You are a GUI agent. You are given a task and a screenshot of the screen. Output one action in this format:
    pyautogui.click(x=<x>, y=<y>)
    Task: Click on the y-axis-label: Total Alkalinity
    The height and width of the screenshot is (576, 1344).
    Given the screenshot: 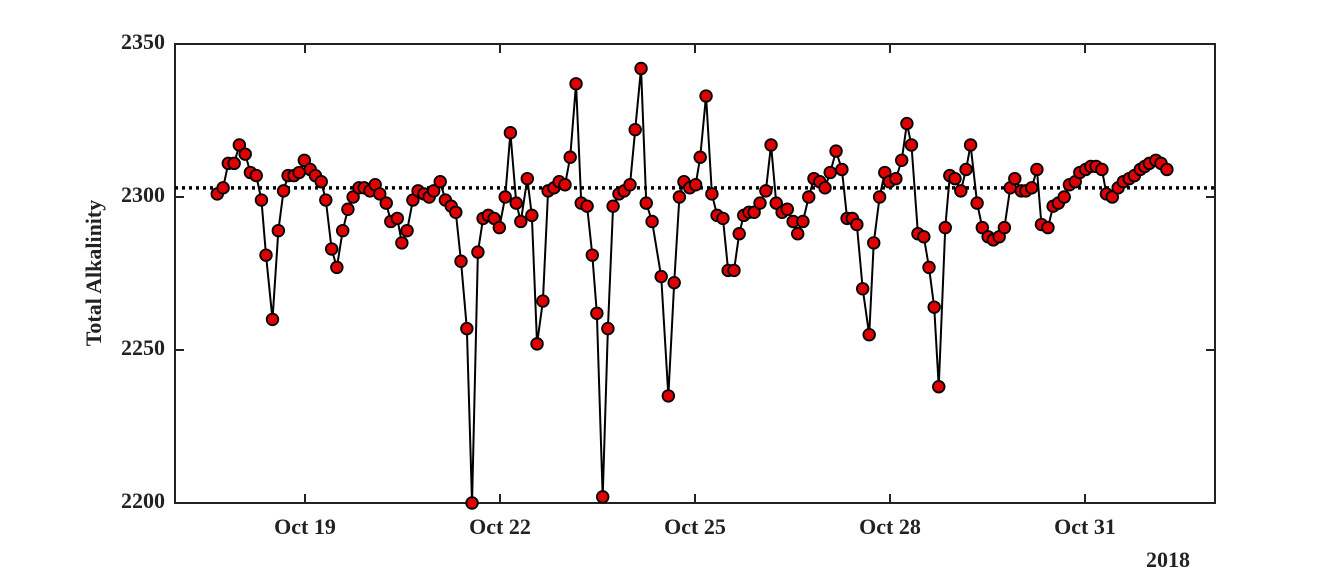 What is the action you would take?
    pyautogui.click(x=93, y=273)
    